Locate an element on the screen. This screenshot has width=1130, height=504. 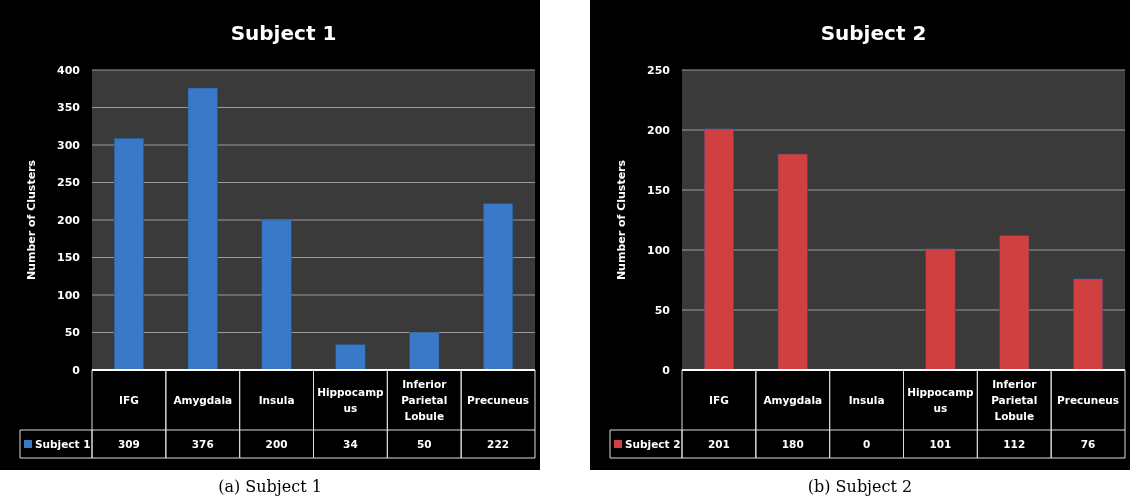
data-label: 180 is located at coordinates (792, 443).